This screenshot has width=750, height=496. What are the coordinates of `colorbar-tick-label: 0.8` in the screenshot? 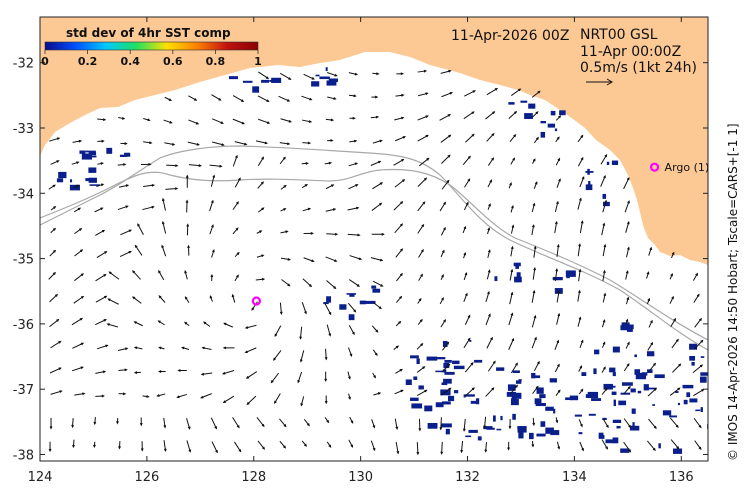 It's located at (216, 61).